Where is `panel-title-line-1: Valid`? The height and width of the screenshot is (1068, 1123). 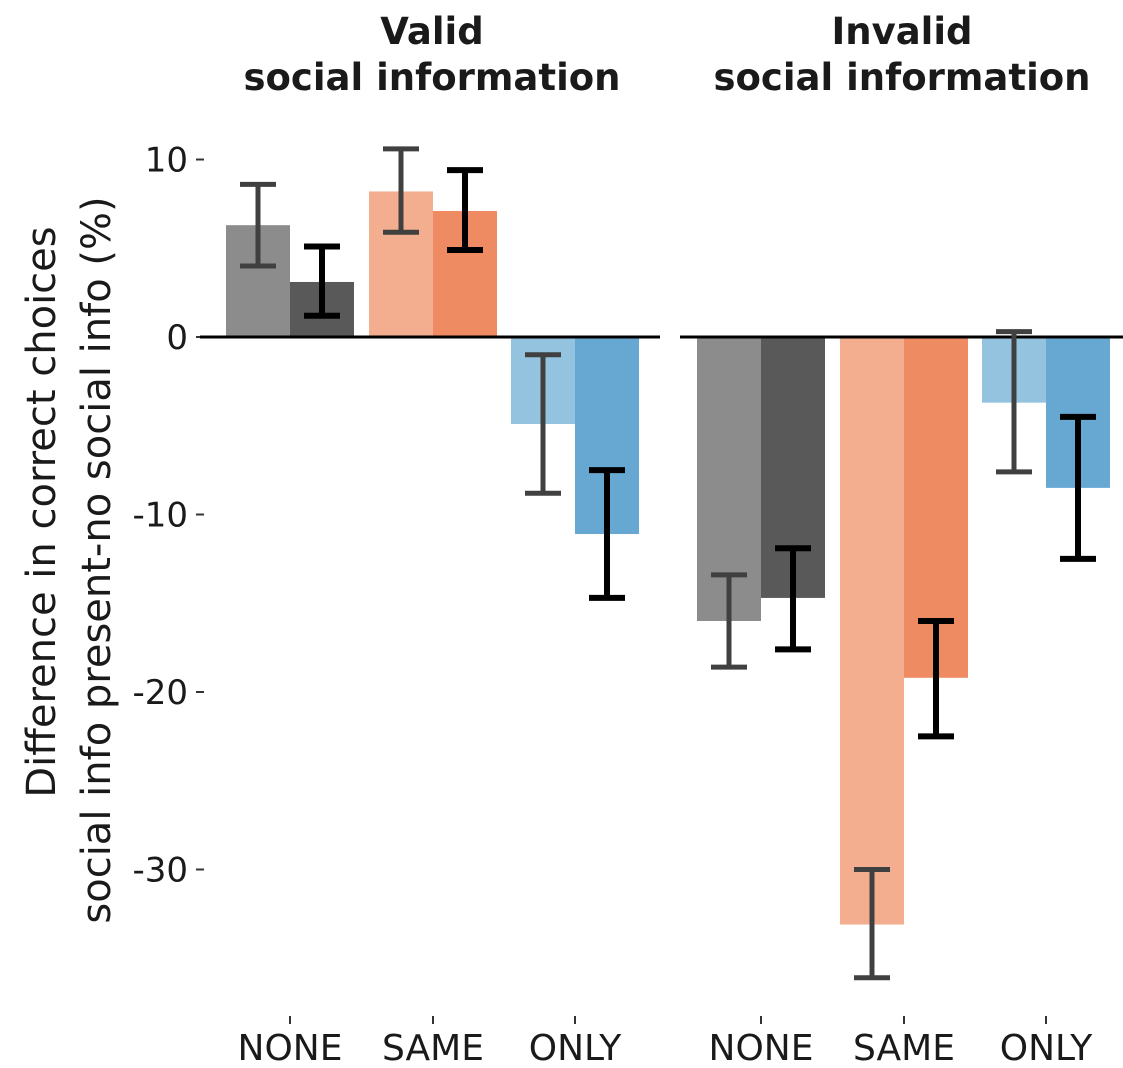
panel-title-line-1: Valid is located at coordinates (431, 31).